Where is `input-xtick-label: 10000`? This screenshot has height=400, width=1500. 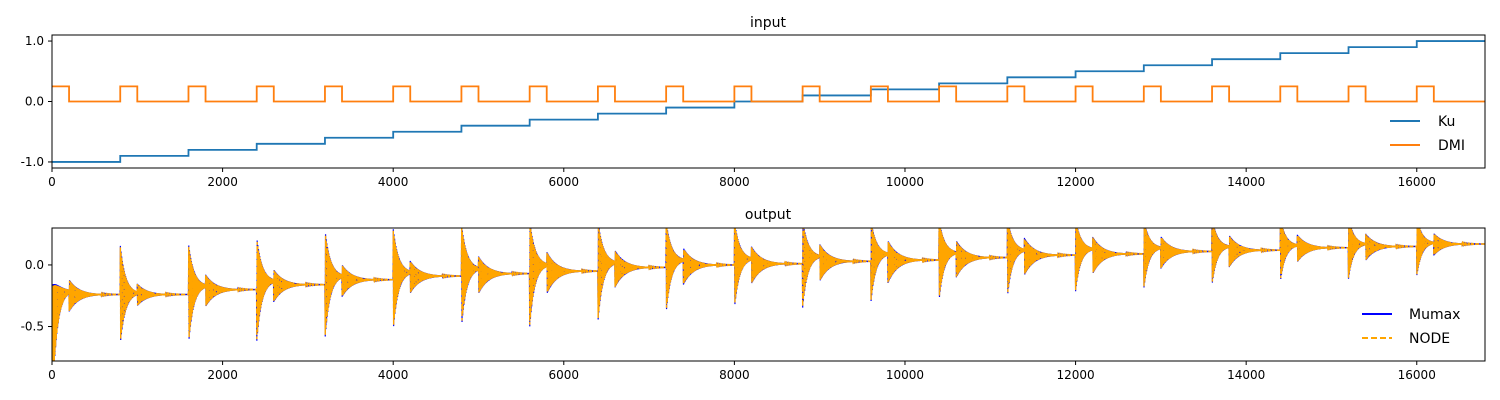 input-xtick-label: 10000 is located at coordinates (905, 182).